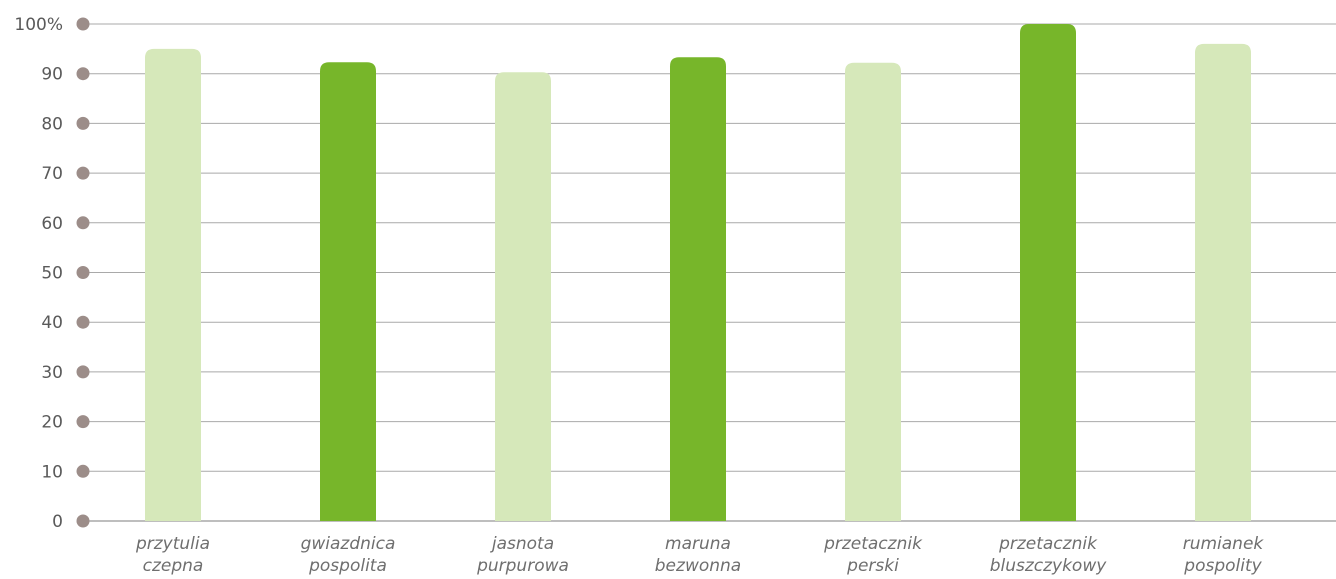  Describe the element at coordinates (52, 472) in the screenshot. I see `y-tick-label-10: 10` at that location.